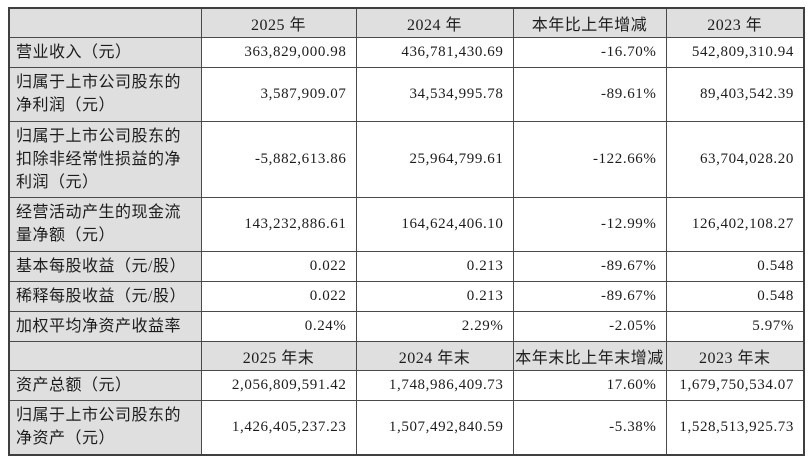 The width and height of the screenshot is (811, 456). What do you see at coordinates (278, 356) in the screenshot?
I see `header-year-end-2025: 2025 年末` at bounding box center [278, 356].